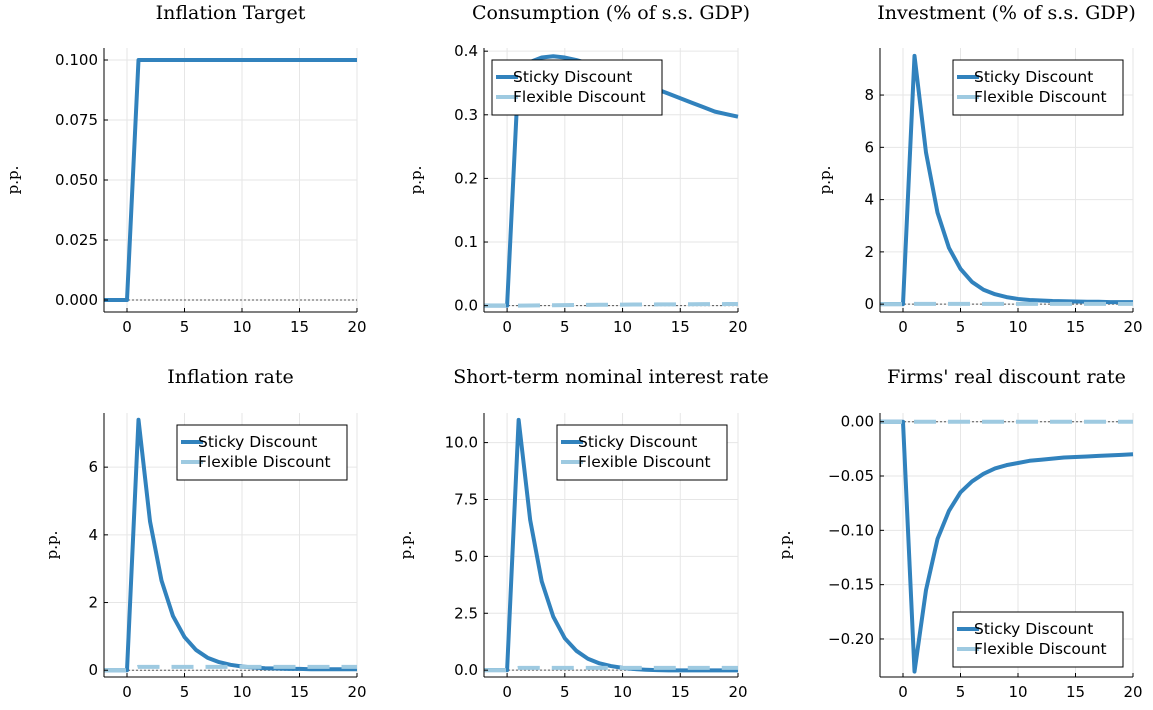 This screenshot has height=710, width=1153. Describe the element at coordinates (466, 613) in the screenshot. I see `y-tick-label: 2.5` at that location.